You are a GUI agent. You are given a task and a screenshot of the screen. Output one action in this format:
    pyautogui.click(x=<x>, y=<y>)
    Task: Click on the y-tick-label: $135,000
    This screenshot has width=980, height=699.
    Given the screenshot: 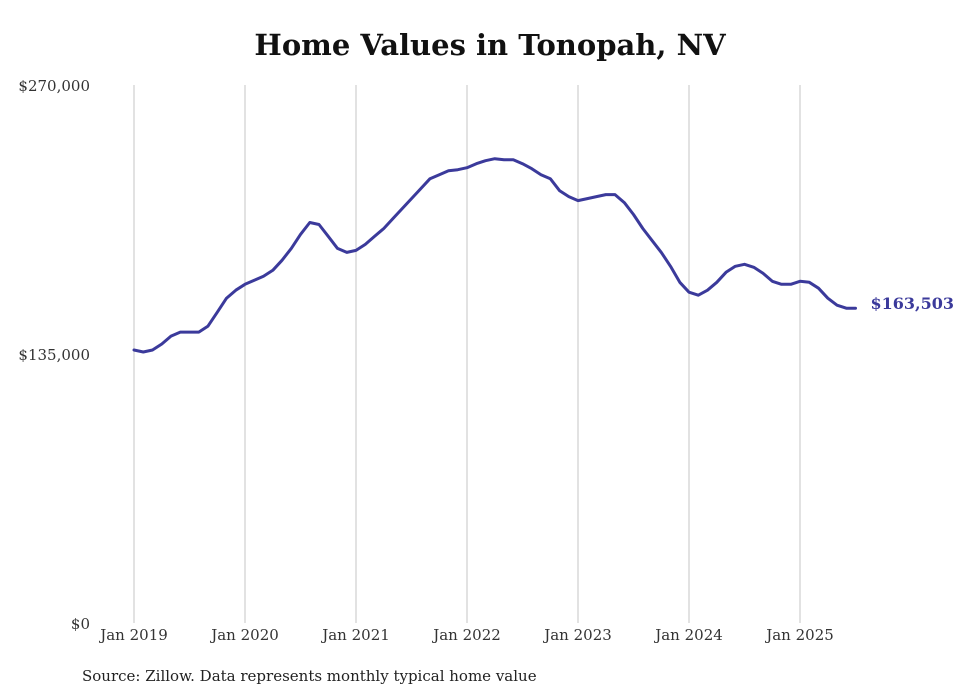 What is the action you would take?
    pyautogui.click(x=54, y=355)
    